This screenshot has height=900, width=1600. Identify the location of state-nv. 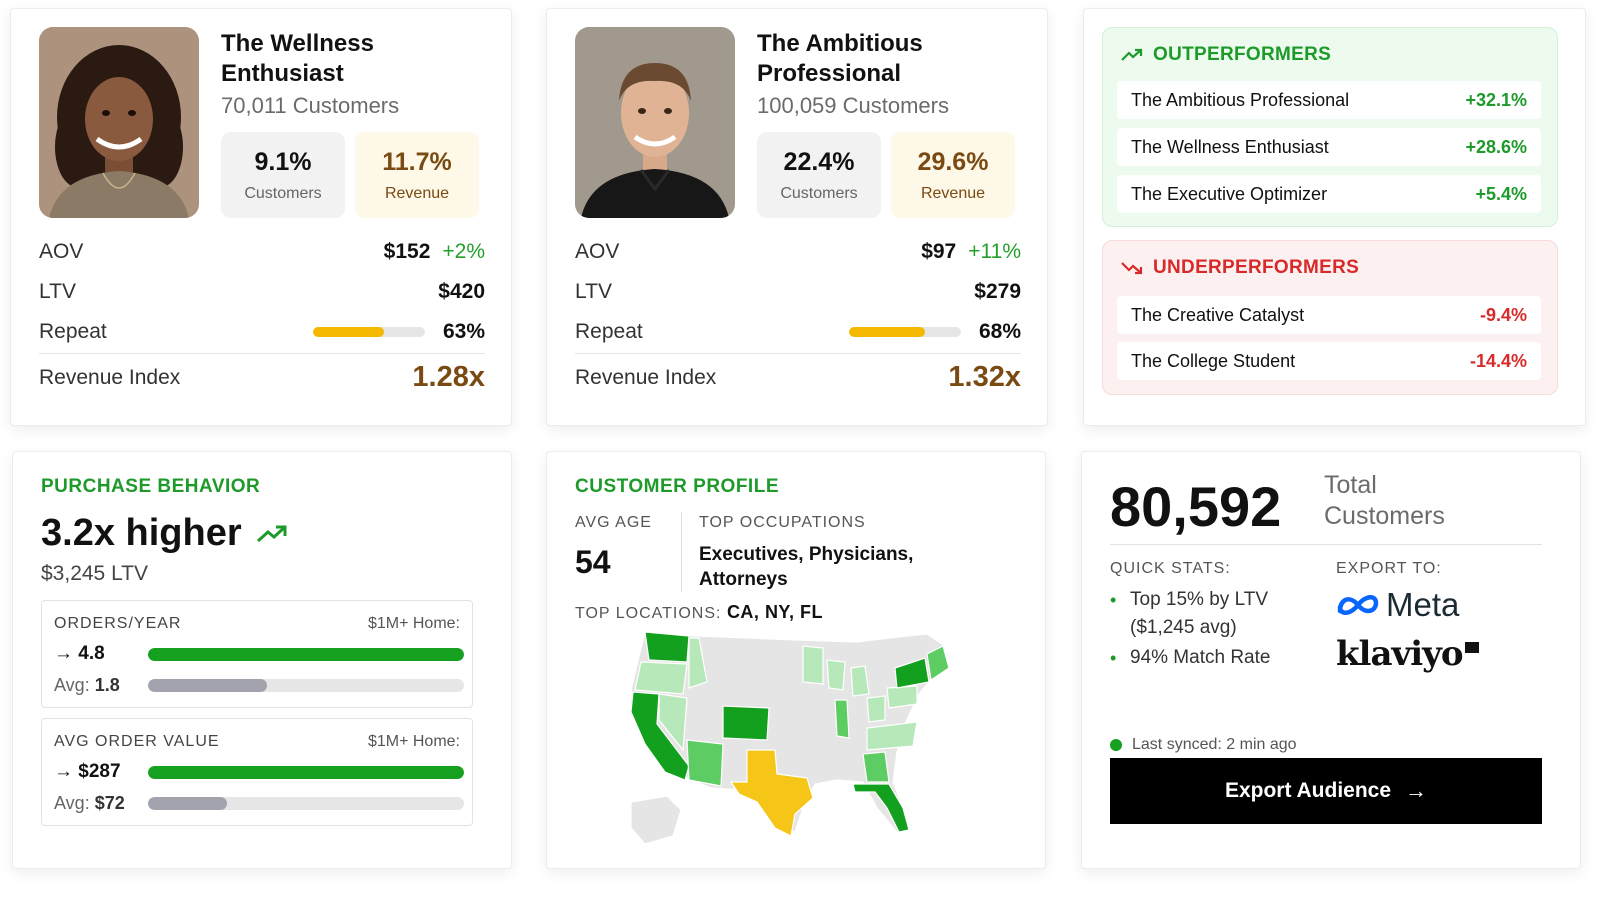
(673, 722).